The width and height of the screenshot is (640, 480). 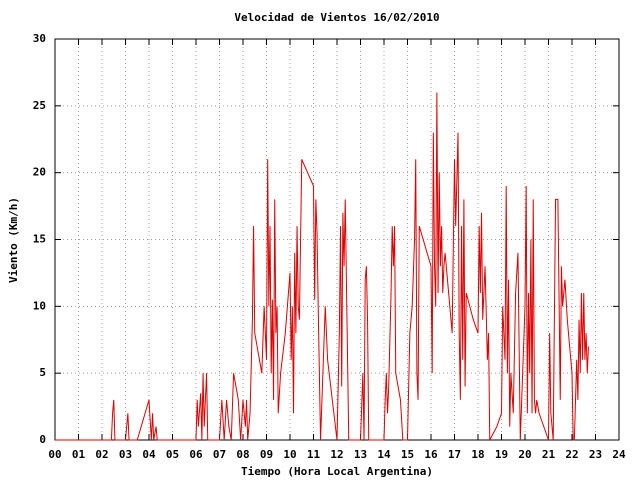 What do you see at coordinates (219, 454) in the screenshot?
I see `x-tick-label: 07` at bounding box center [219, 454].